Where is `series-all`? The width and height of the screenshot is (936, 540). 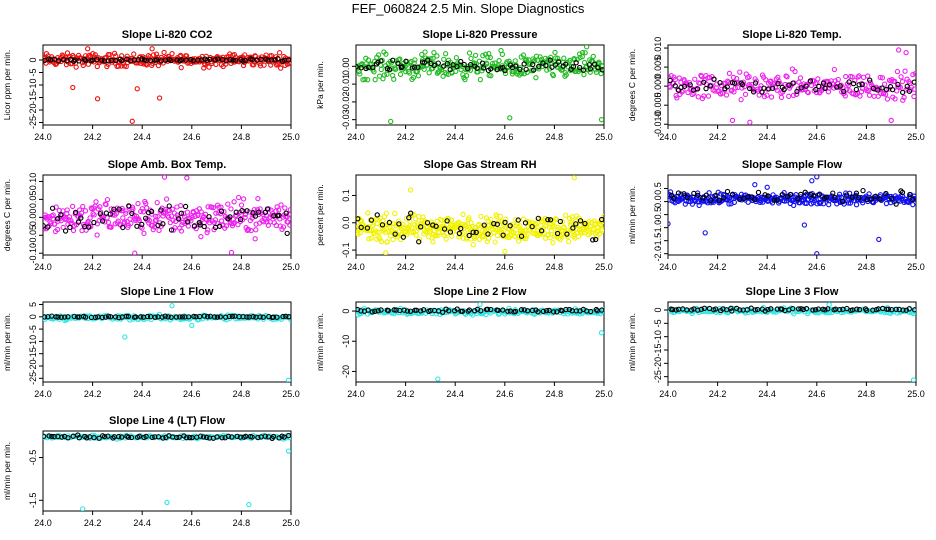
series-all is located at coordinates (480, 215).